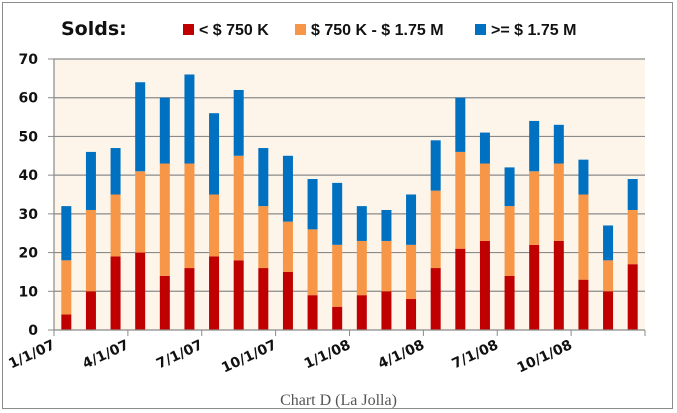  I want to click on x-tick-label: 1/1/07, so click(31, 354).